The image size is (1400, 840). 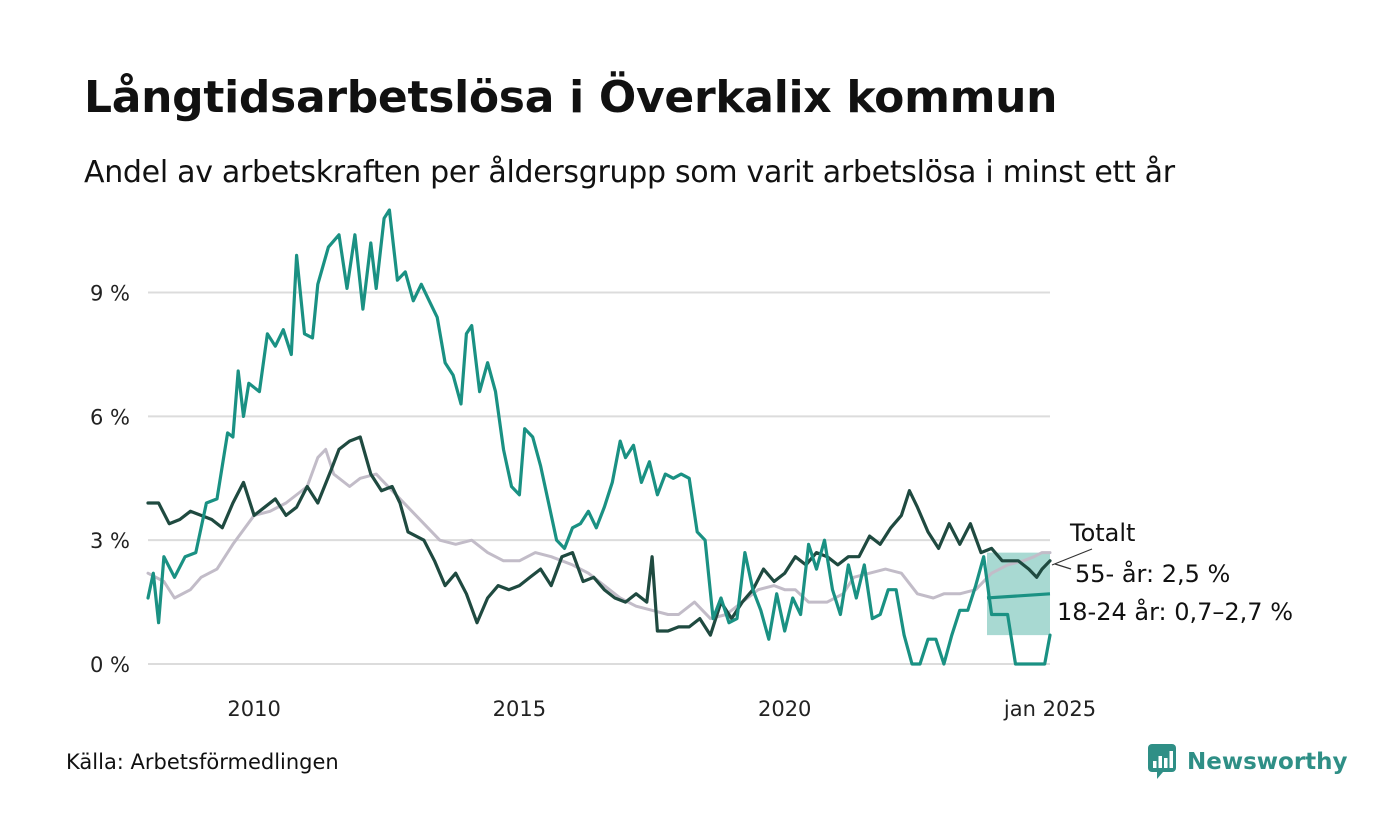 I want to click on y-tick-label: 3 %, so click(x=110, y=541).